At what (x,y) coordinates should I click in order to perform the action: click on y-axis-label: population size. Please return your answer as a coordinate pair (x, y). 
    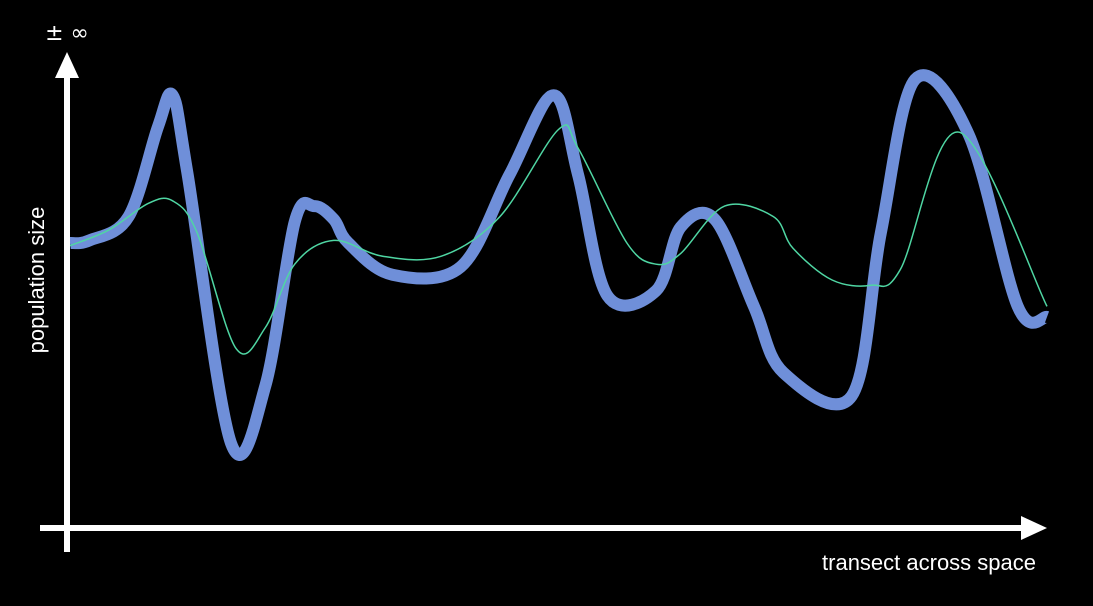
    Looking at the image, I should click on (36, 280).